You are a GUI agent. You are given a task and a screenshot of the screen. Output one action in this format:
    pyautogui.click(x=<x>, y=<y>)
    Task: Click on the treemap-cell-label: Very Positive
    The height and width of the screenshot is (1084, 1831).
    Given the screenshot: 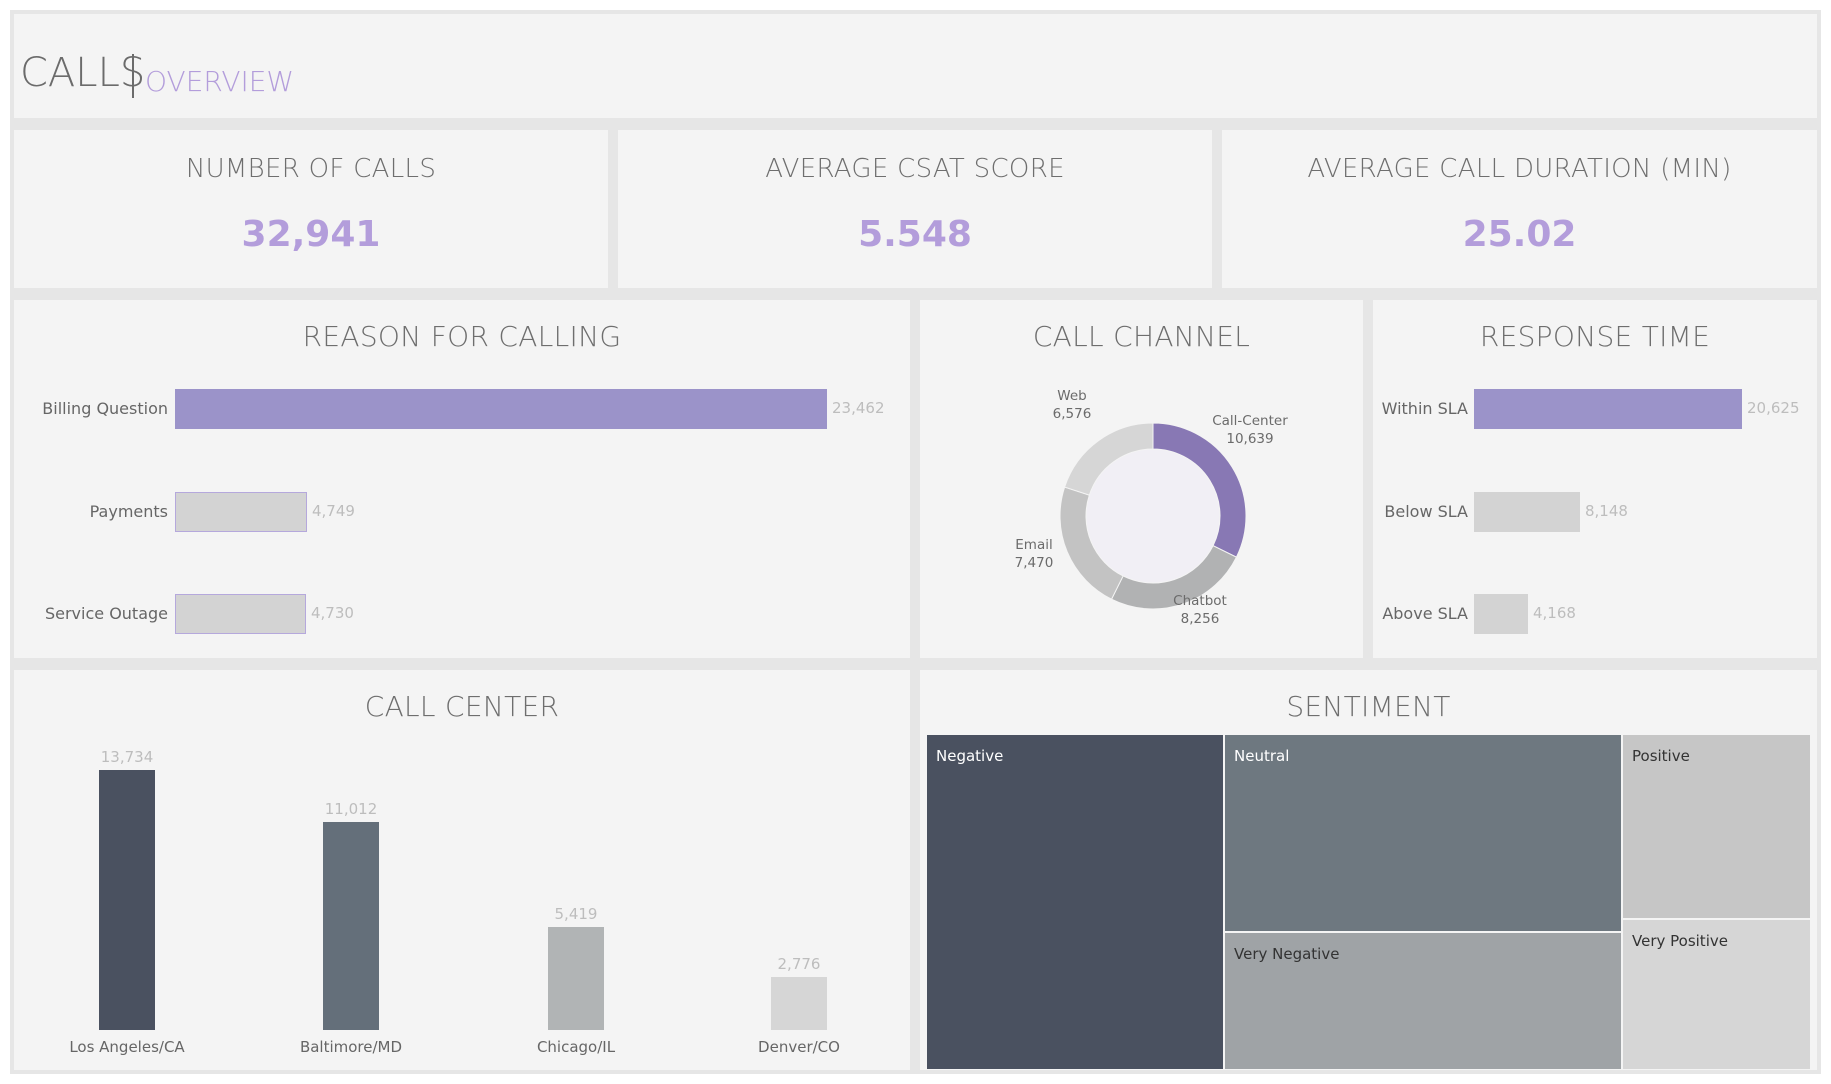 What is the action you would take?
    pyautogui.click(x=1680, y=941)
    